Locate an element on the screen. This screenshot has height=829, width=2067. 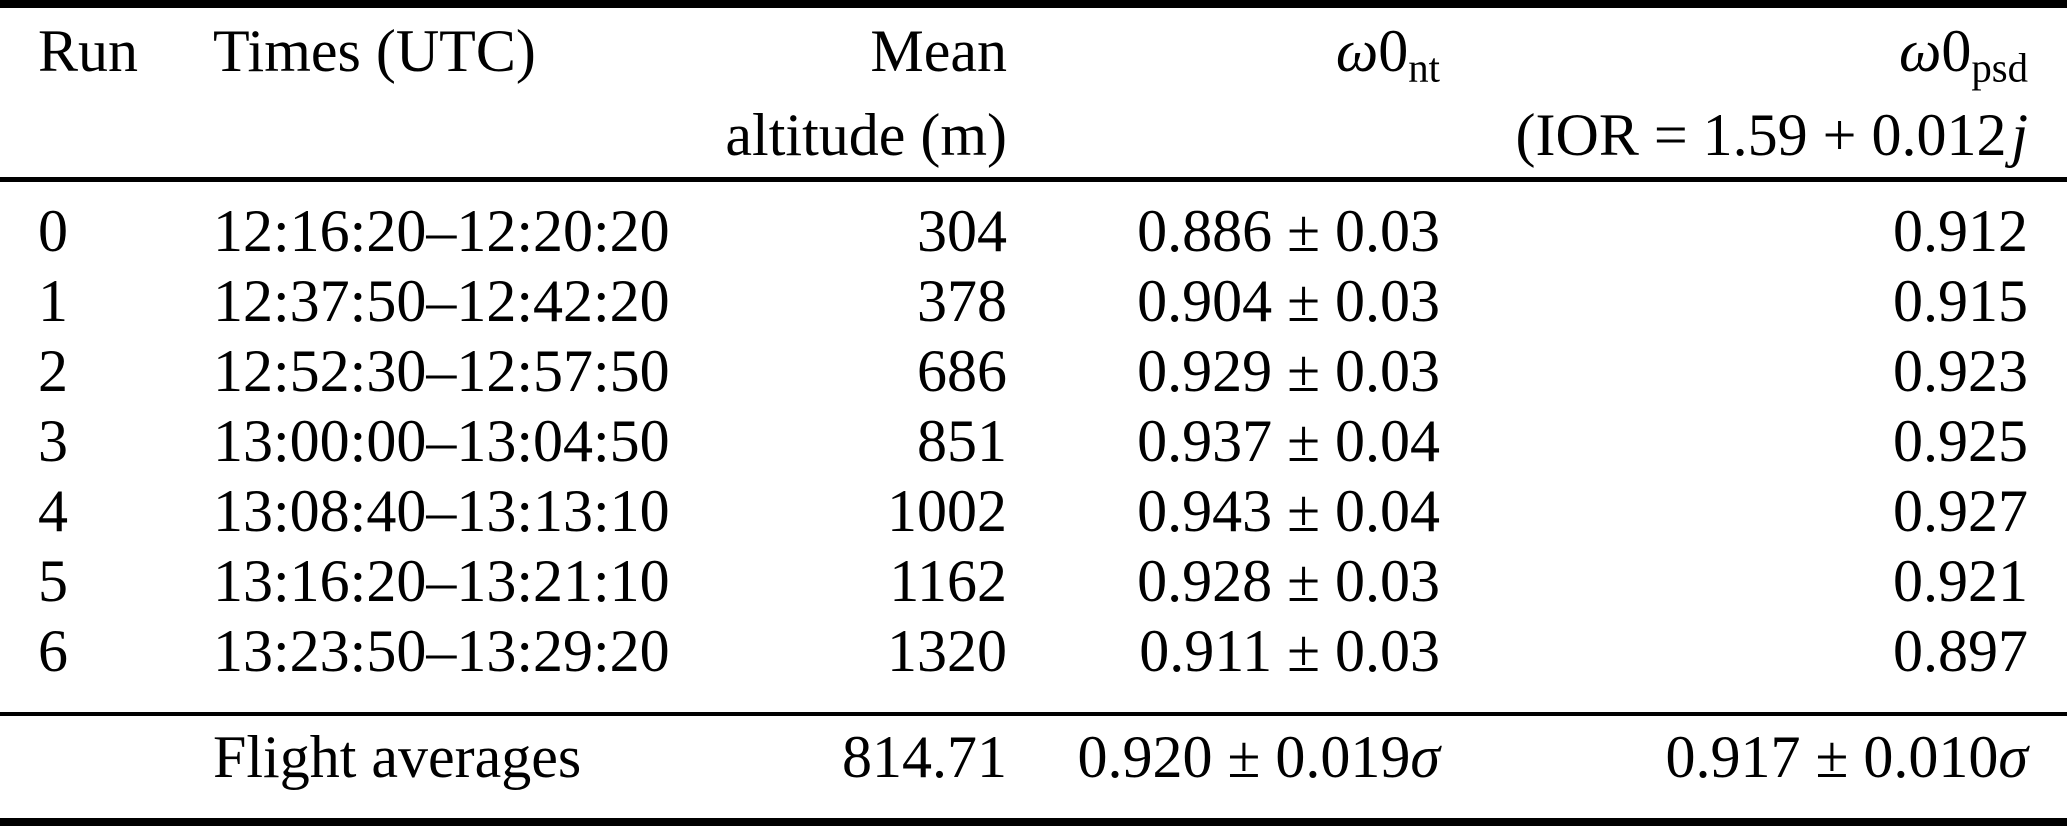
footer-altitude-average: 814.71 is located at coordinates (924, 757).